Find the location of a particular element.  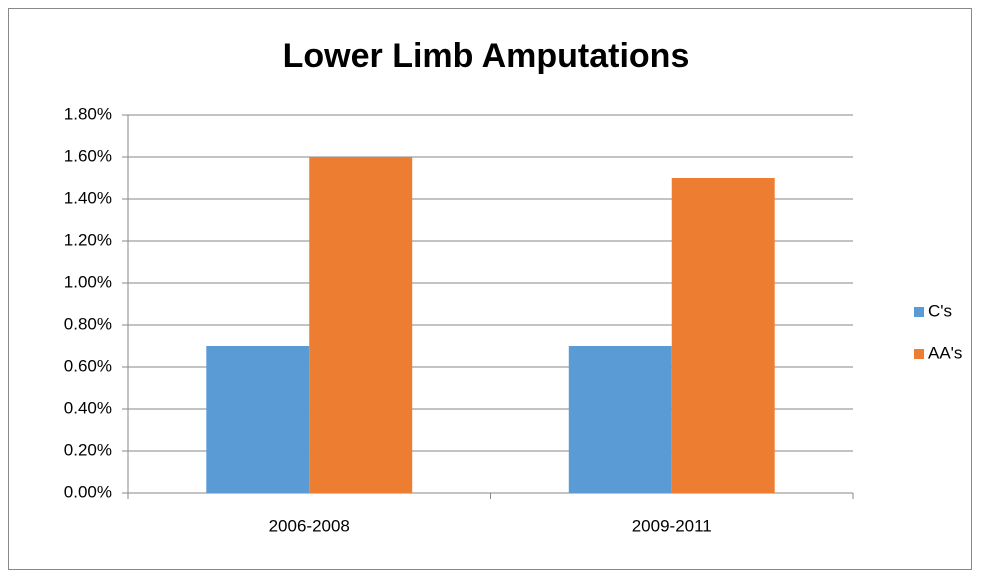

chart-title: Lower Limb Amputations is located at coordinates (486, 56).